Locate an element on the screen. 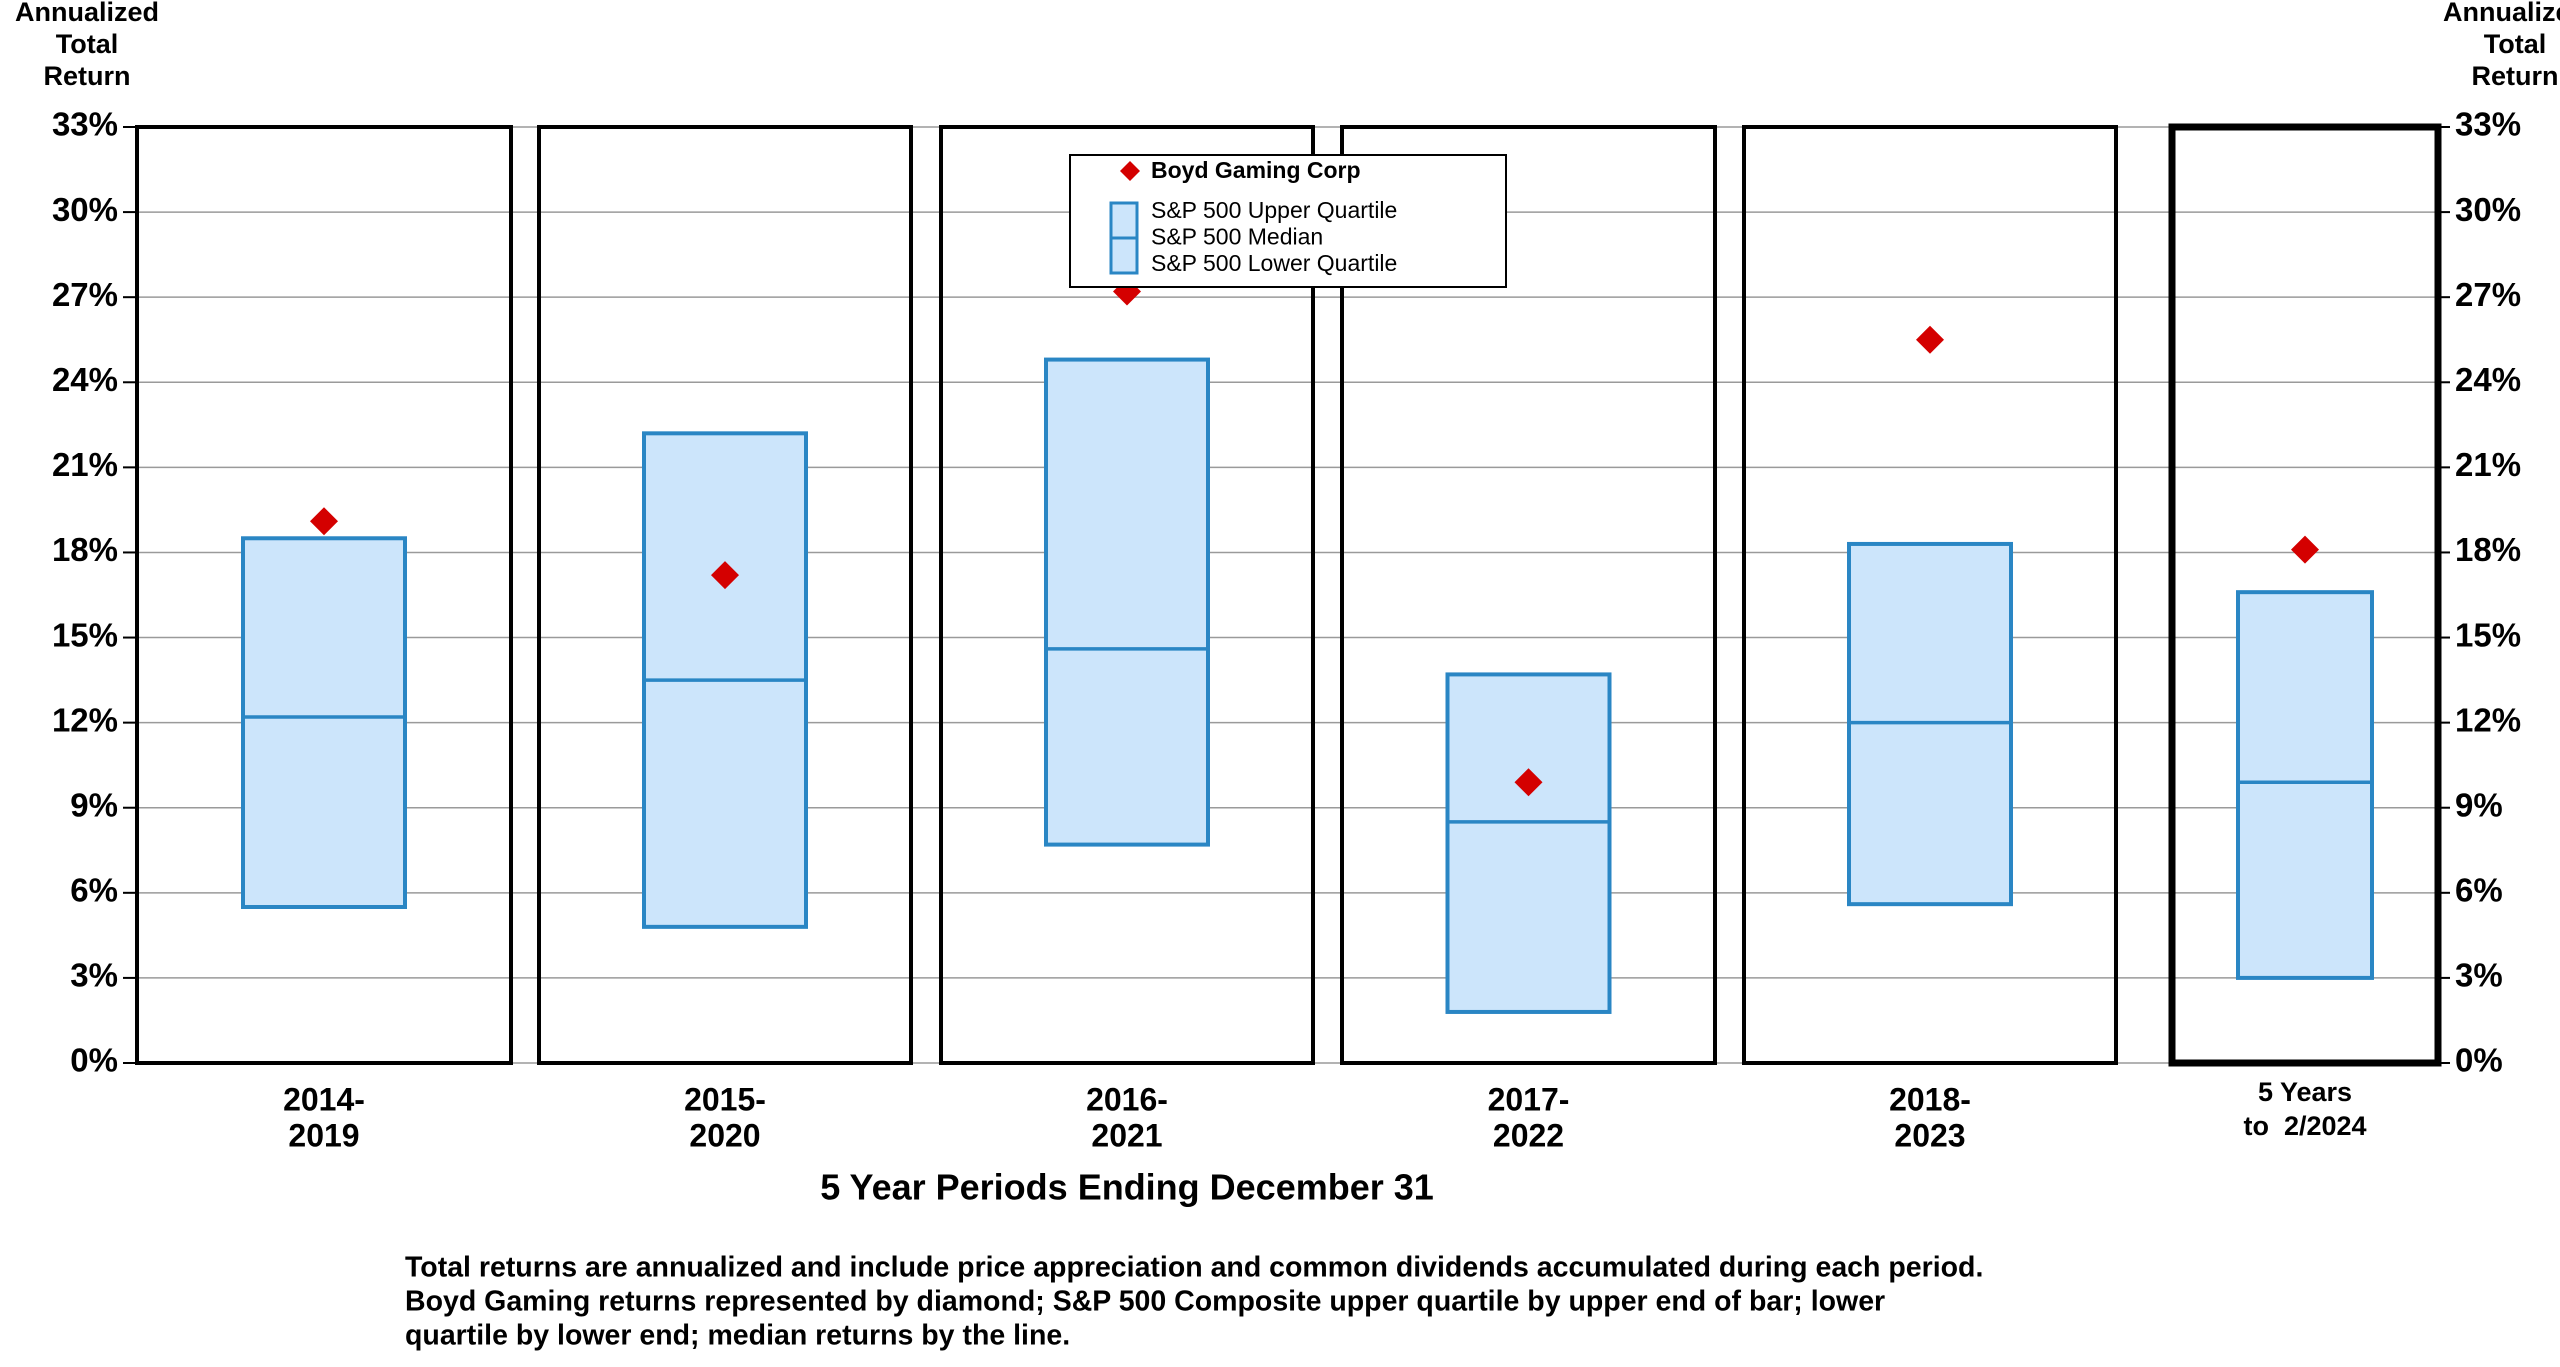  x-axis-title: 5 Year Periods Ending December 31 is located at coordinates (1127, 1187).